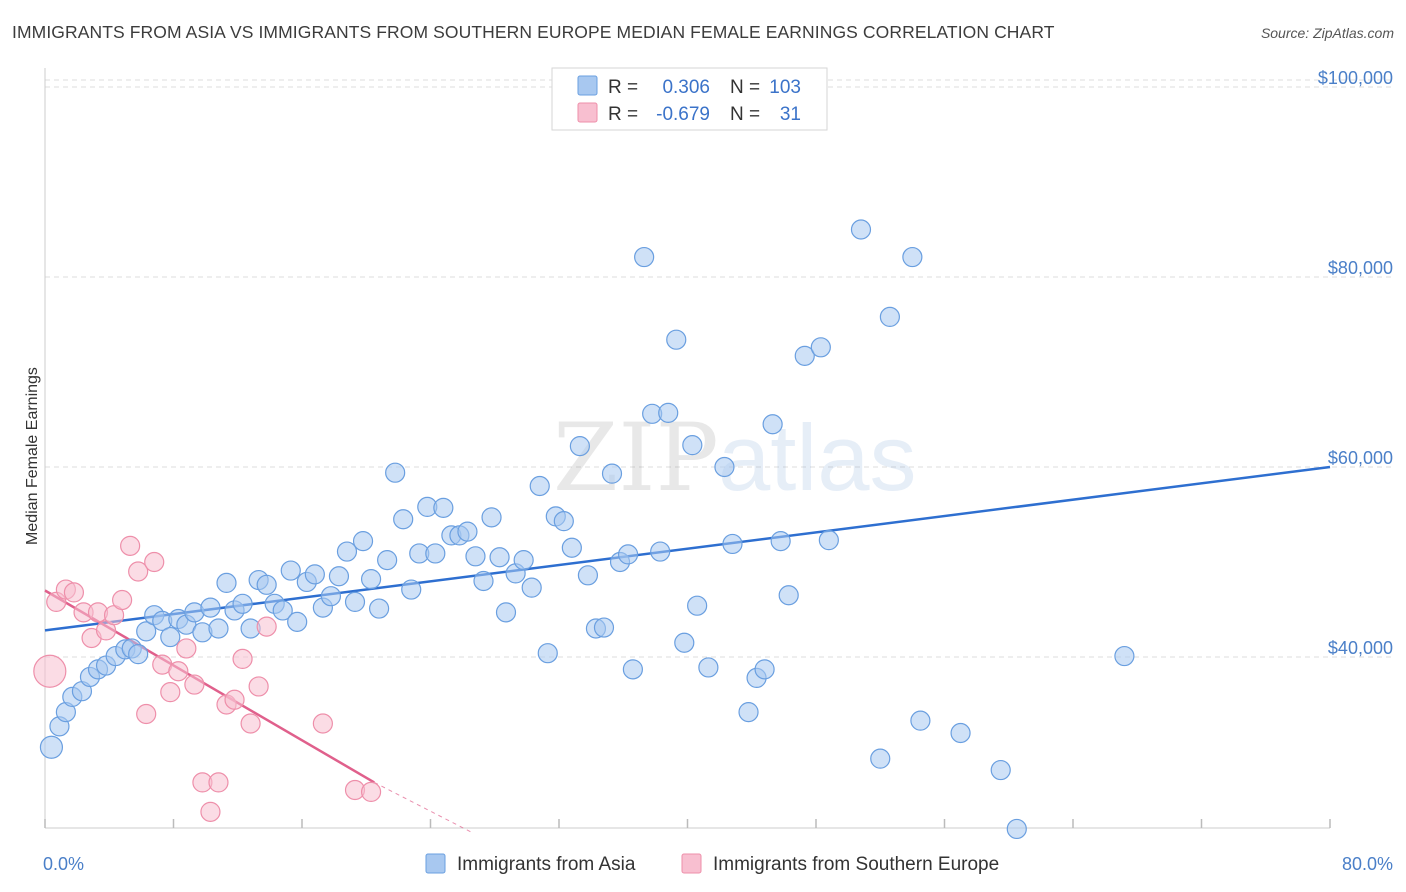 The height and width of the screenshot is (892, 1406). Describe the element at coordinates (1355, 78) in the screenshot. I see `y-tick-label: $100,000` at that location.